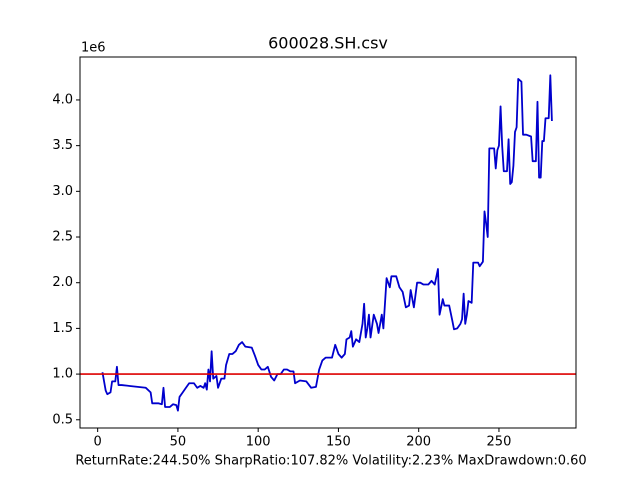 The width and height of the screenshot is (640, 480). I want to click on y-tick-label: 4.0, so click(62, 99).